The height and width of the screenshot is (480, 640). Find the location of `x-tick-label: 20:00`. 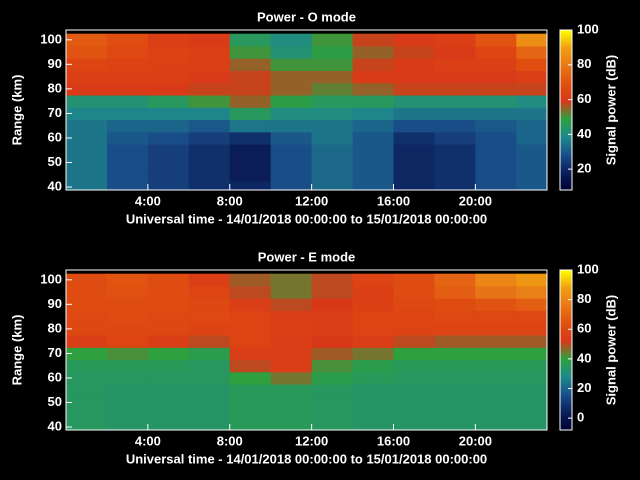

x-tick-label: 20:00 is located at coordinates (475, 440).